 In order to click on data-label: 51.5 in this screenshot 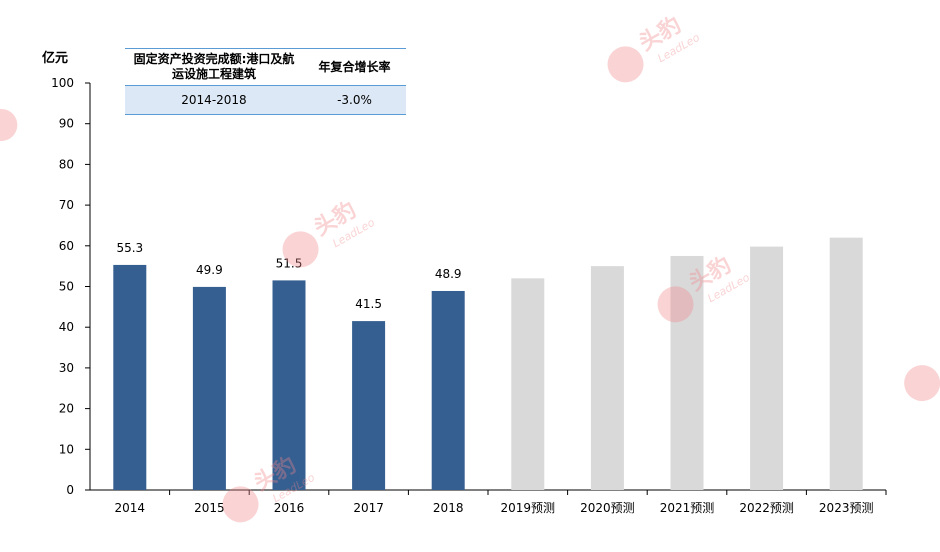, I will do `click(289, 263)`.